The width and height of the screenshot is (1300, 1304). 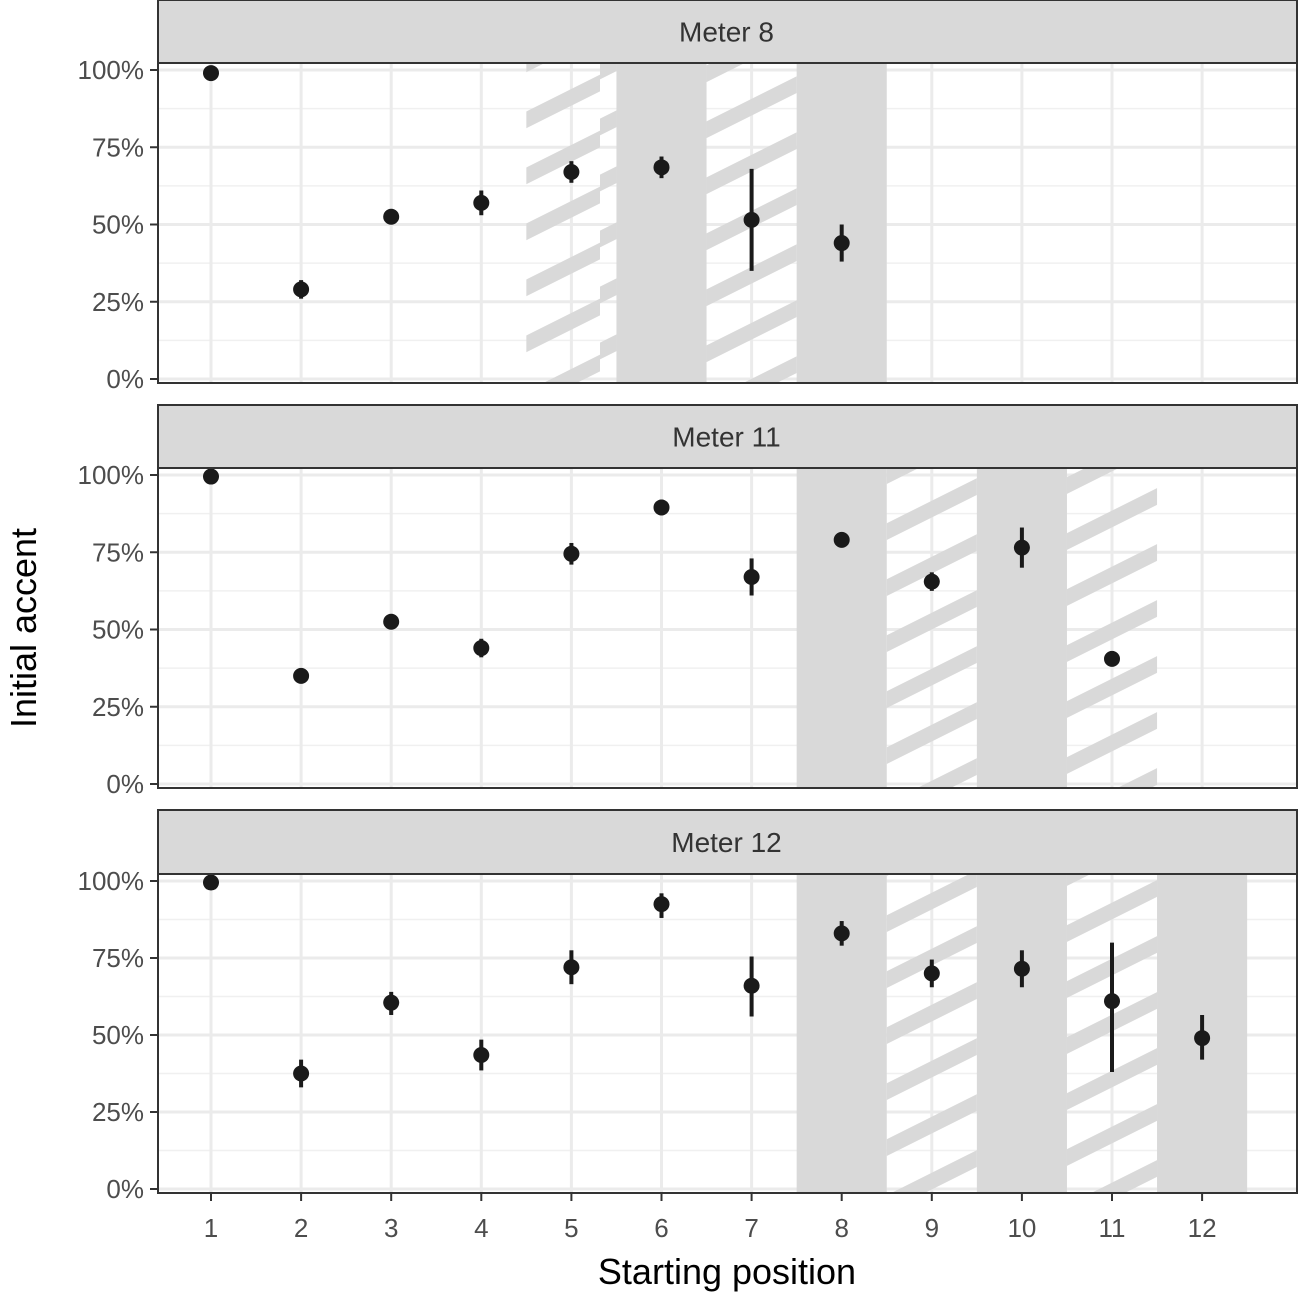 I want to click on x-axis-title: Starting position, so click(x=727, y=1271).